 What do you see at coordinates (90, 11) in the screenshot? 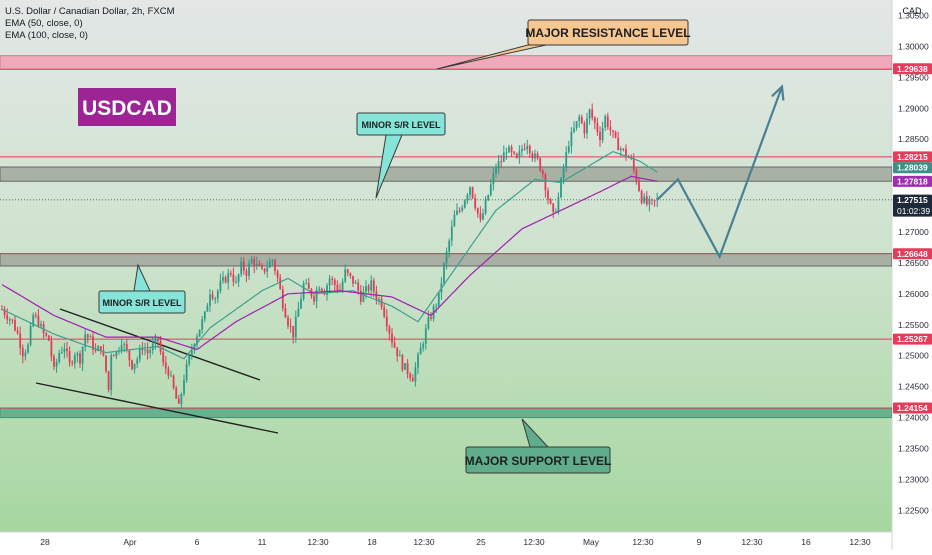
I see `symbol-title: U.S. Dollar / Canadian Dollar, 2h, FXCM` at bounding box center [90, 11].